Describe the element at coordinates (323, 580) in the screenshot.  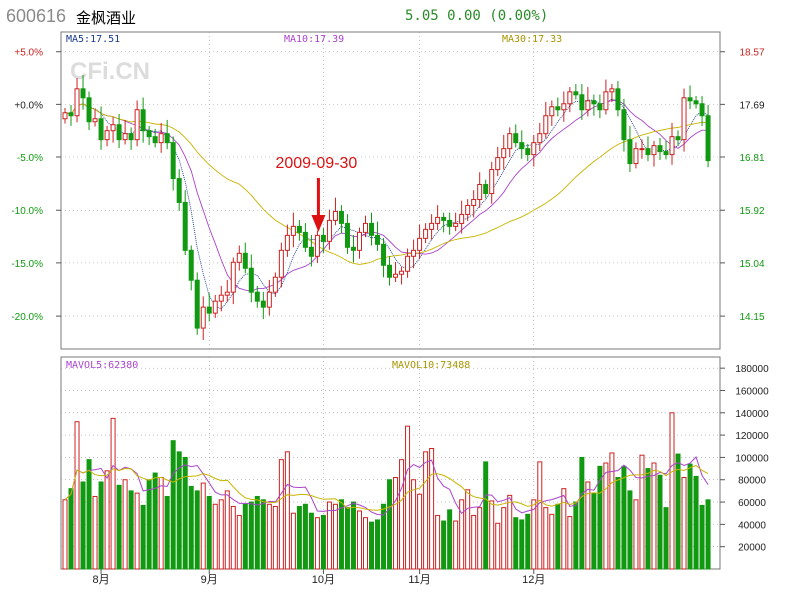
I see `x-tick-label: 10月` at that location.